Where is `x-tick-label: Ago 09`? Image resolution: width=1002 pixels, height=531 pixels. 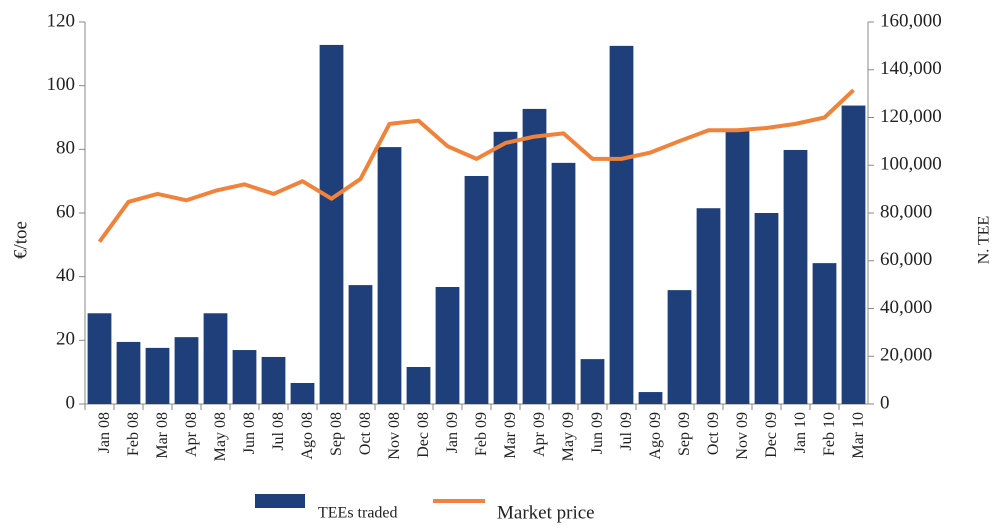
x-tick-label: Ago 09 is located at coordinates (655, 436).